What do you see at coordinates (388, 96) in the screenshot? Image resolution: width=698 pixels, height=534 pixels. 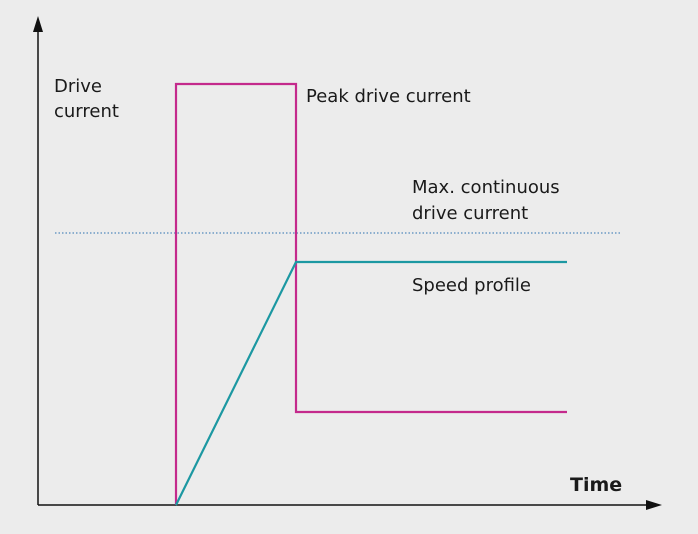 I see `curve-label: Peak drive current` at bounding box center [388, 96].